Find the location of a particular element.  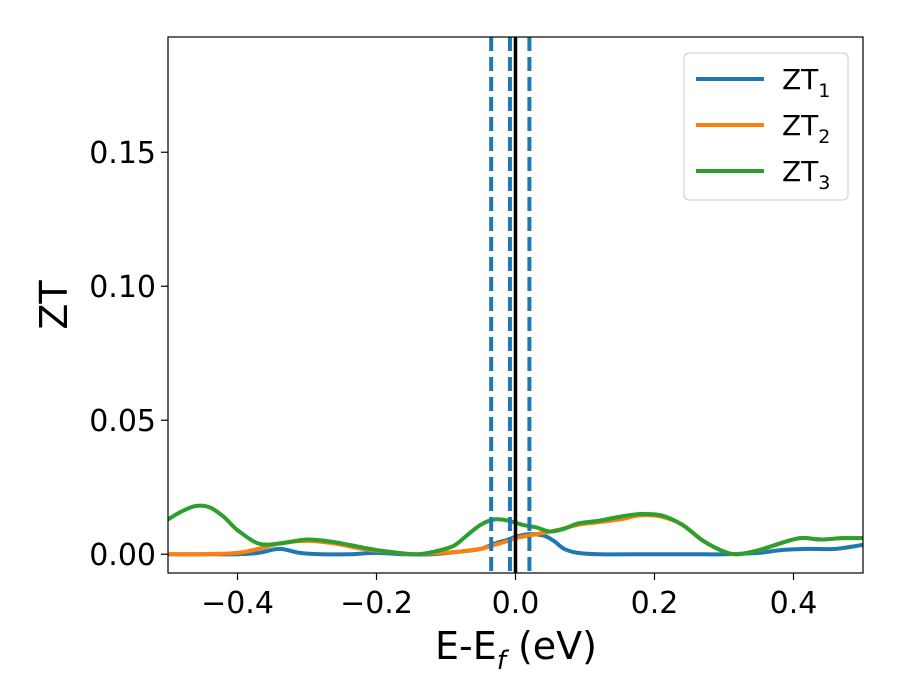

x-axis-label-unit: (eV) is located at coordinates (551, 646).